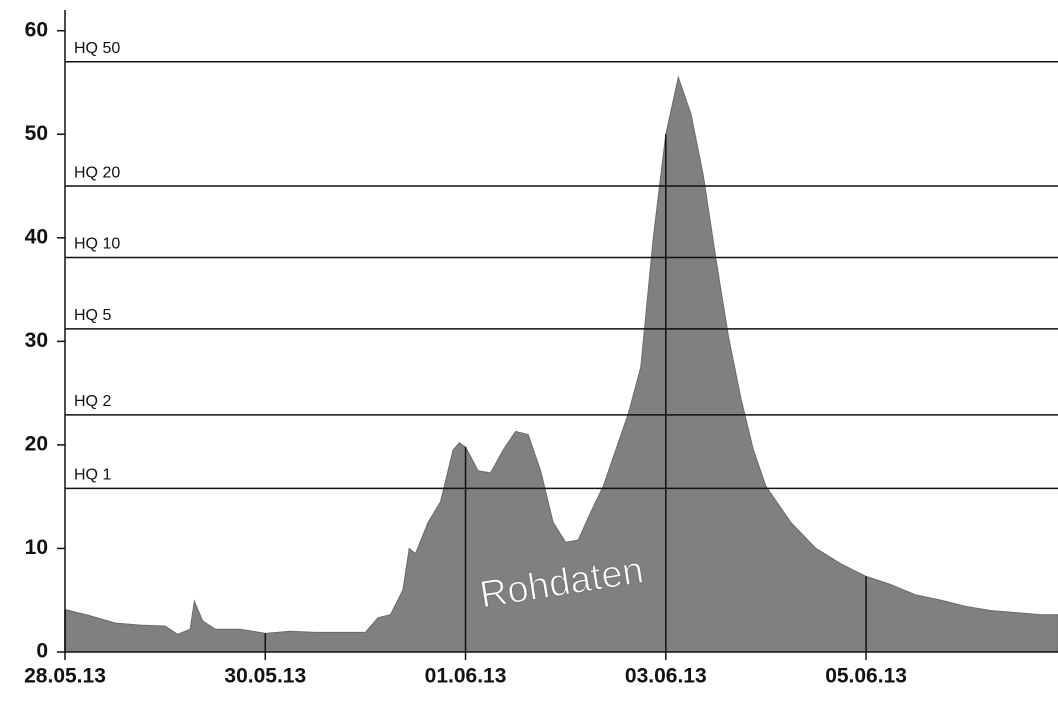 The height and width of the screenshot is (701, 1058). What do you see at coordinates (36, 443) in the screenshot?
I see `y-tick-label: 20` at bounding box center [36, 443].